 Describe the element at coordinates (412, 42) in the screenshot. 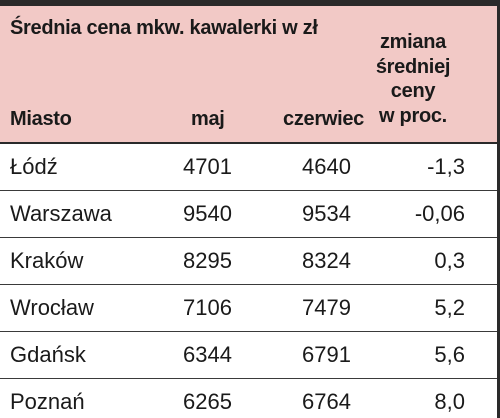

I see `column-header-change-line: zmiana` at that location.